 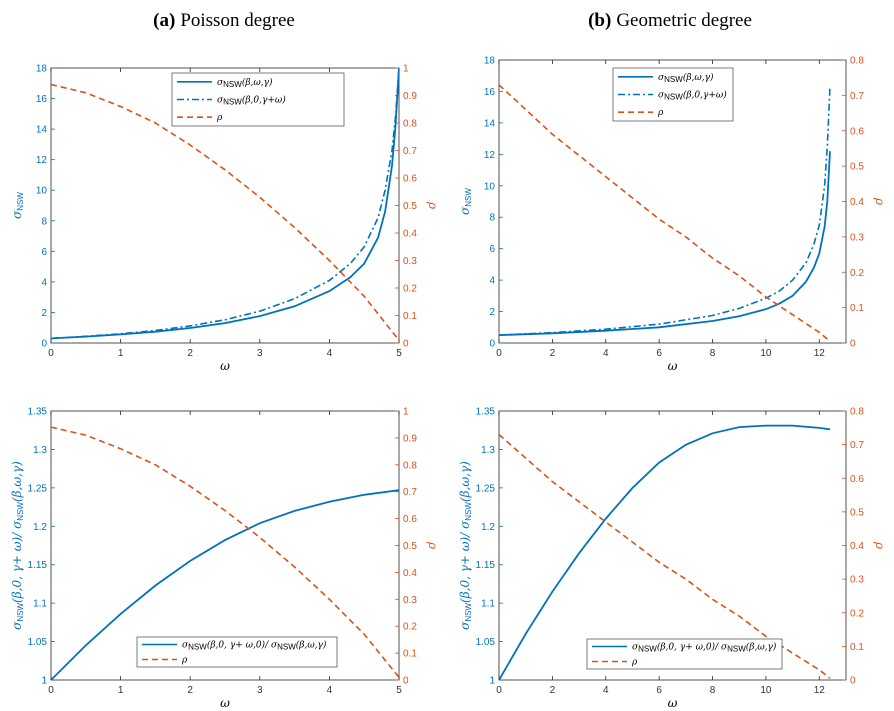 I want to click on x-tick-label: 10, so click(x=766, y=353).